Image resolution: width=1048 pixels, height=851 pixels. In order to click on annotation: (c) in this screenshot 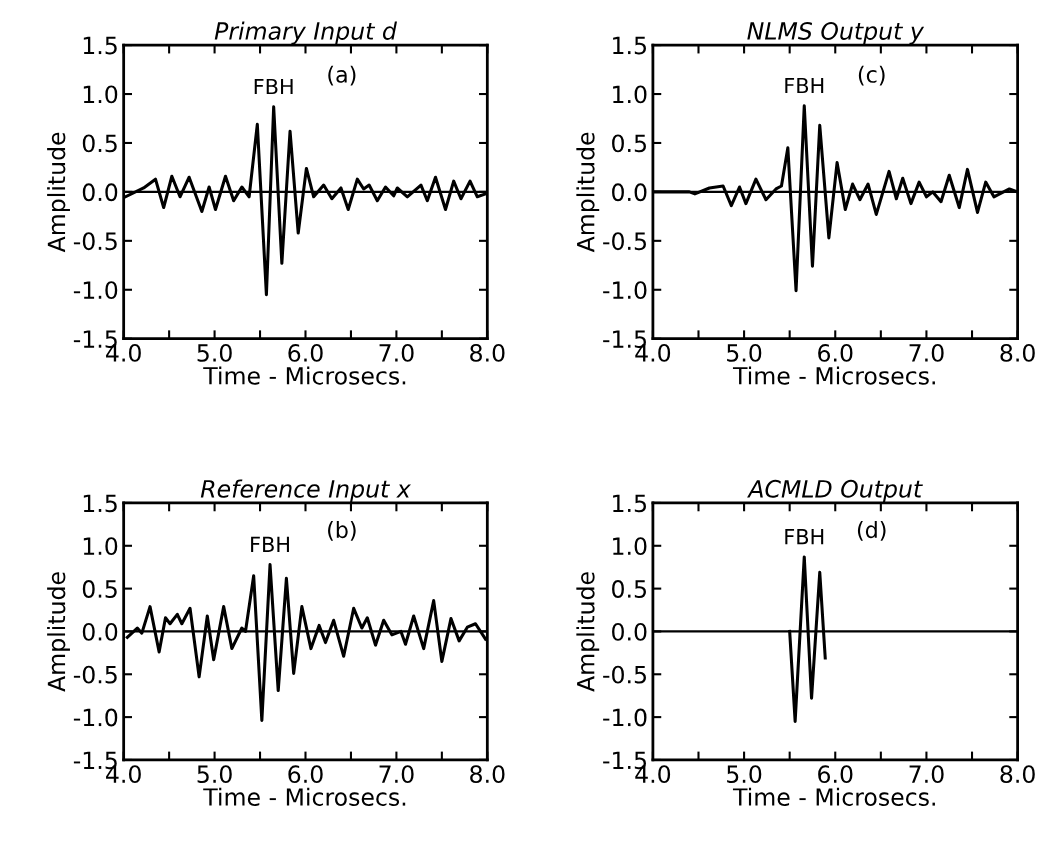, I will do `click(871, 75)`.